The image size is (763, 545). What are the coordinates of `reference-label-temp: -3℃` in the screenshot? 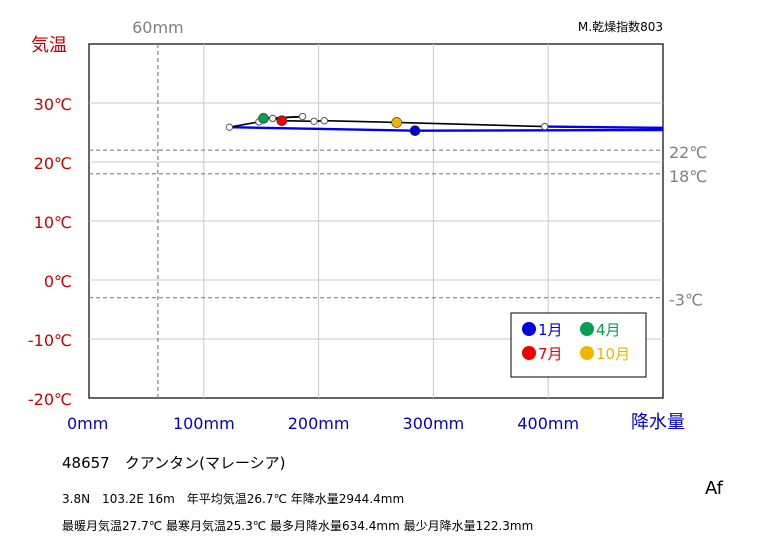 It's located at (686, 300).